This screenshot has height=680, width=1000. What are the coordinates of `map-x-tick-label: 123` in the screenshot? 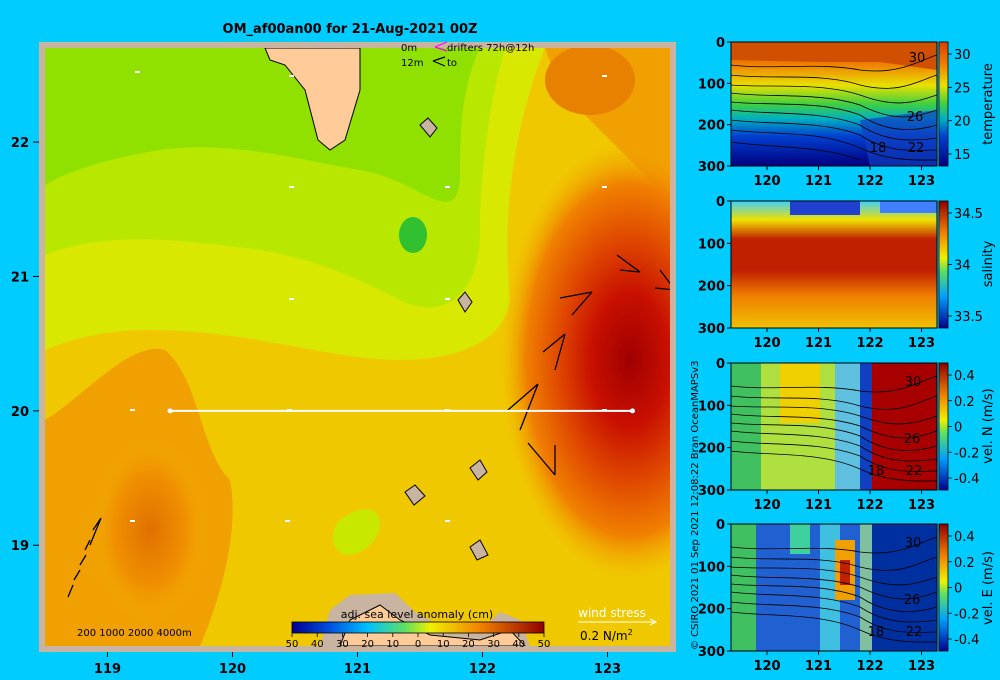 It's located at (607, 669).